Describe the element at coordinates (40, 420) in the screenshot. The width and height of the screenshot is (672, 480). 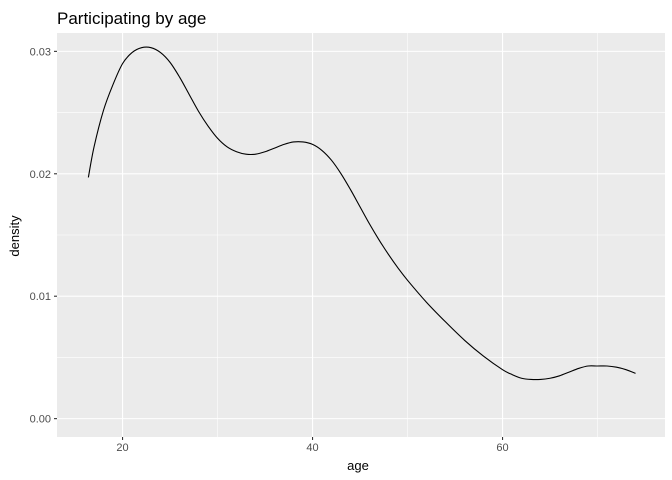
I see `y-tick-label: 0.00` at that location.